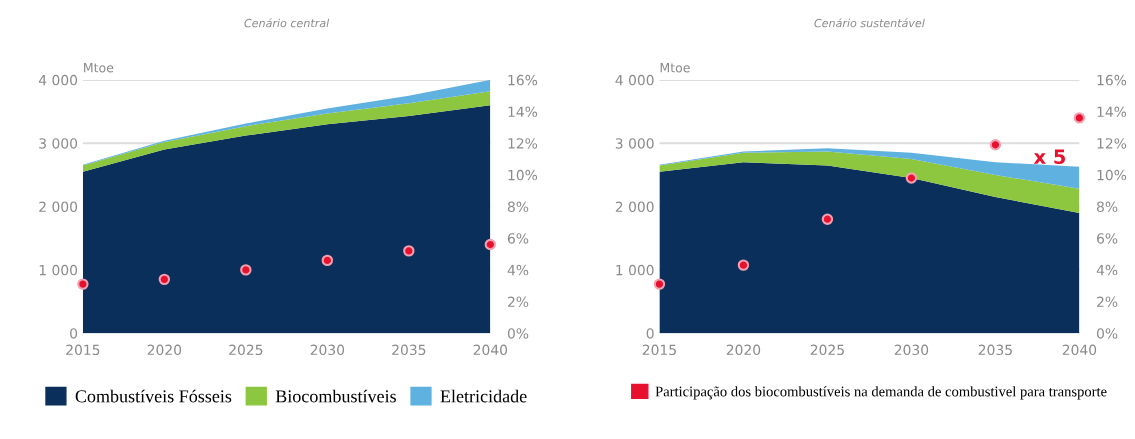 This screenshot has height=439, width=1135. What do you see at coordinates (153, 396) in the screenshot?
I see `legend-label: Combustíveis Fósseis` at bounding box center [153, 396].